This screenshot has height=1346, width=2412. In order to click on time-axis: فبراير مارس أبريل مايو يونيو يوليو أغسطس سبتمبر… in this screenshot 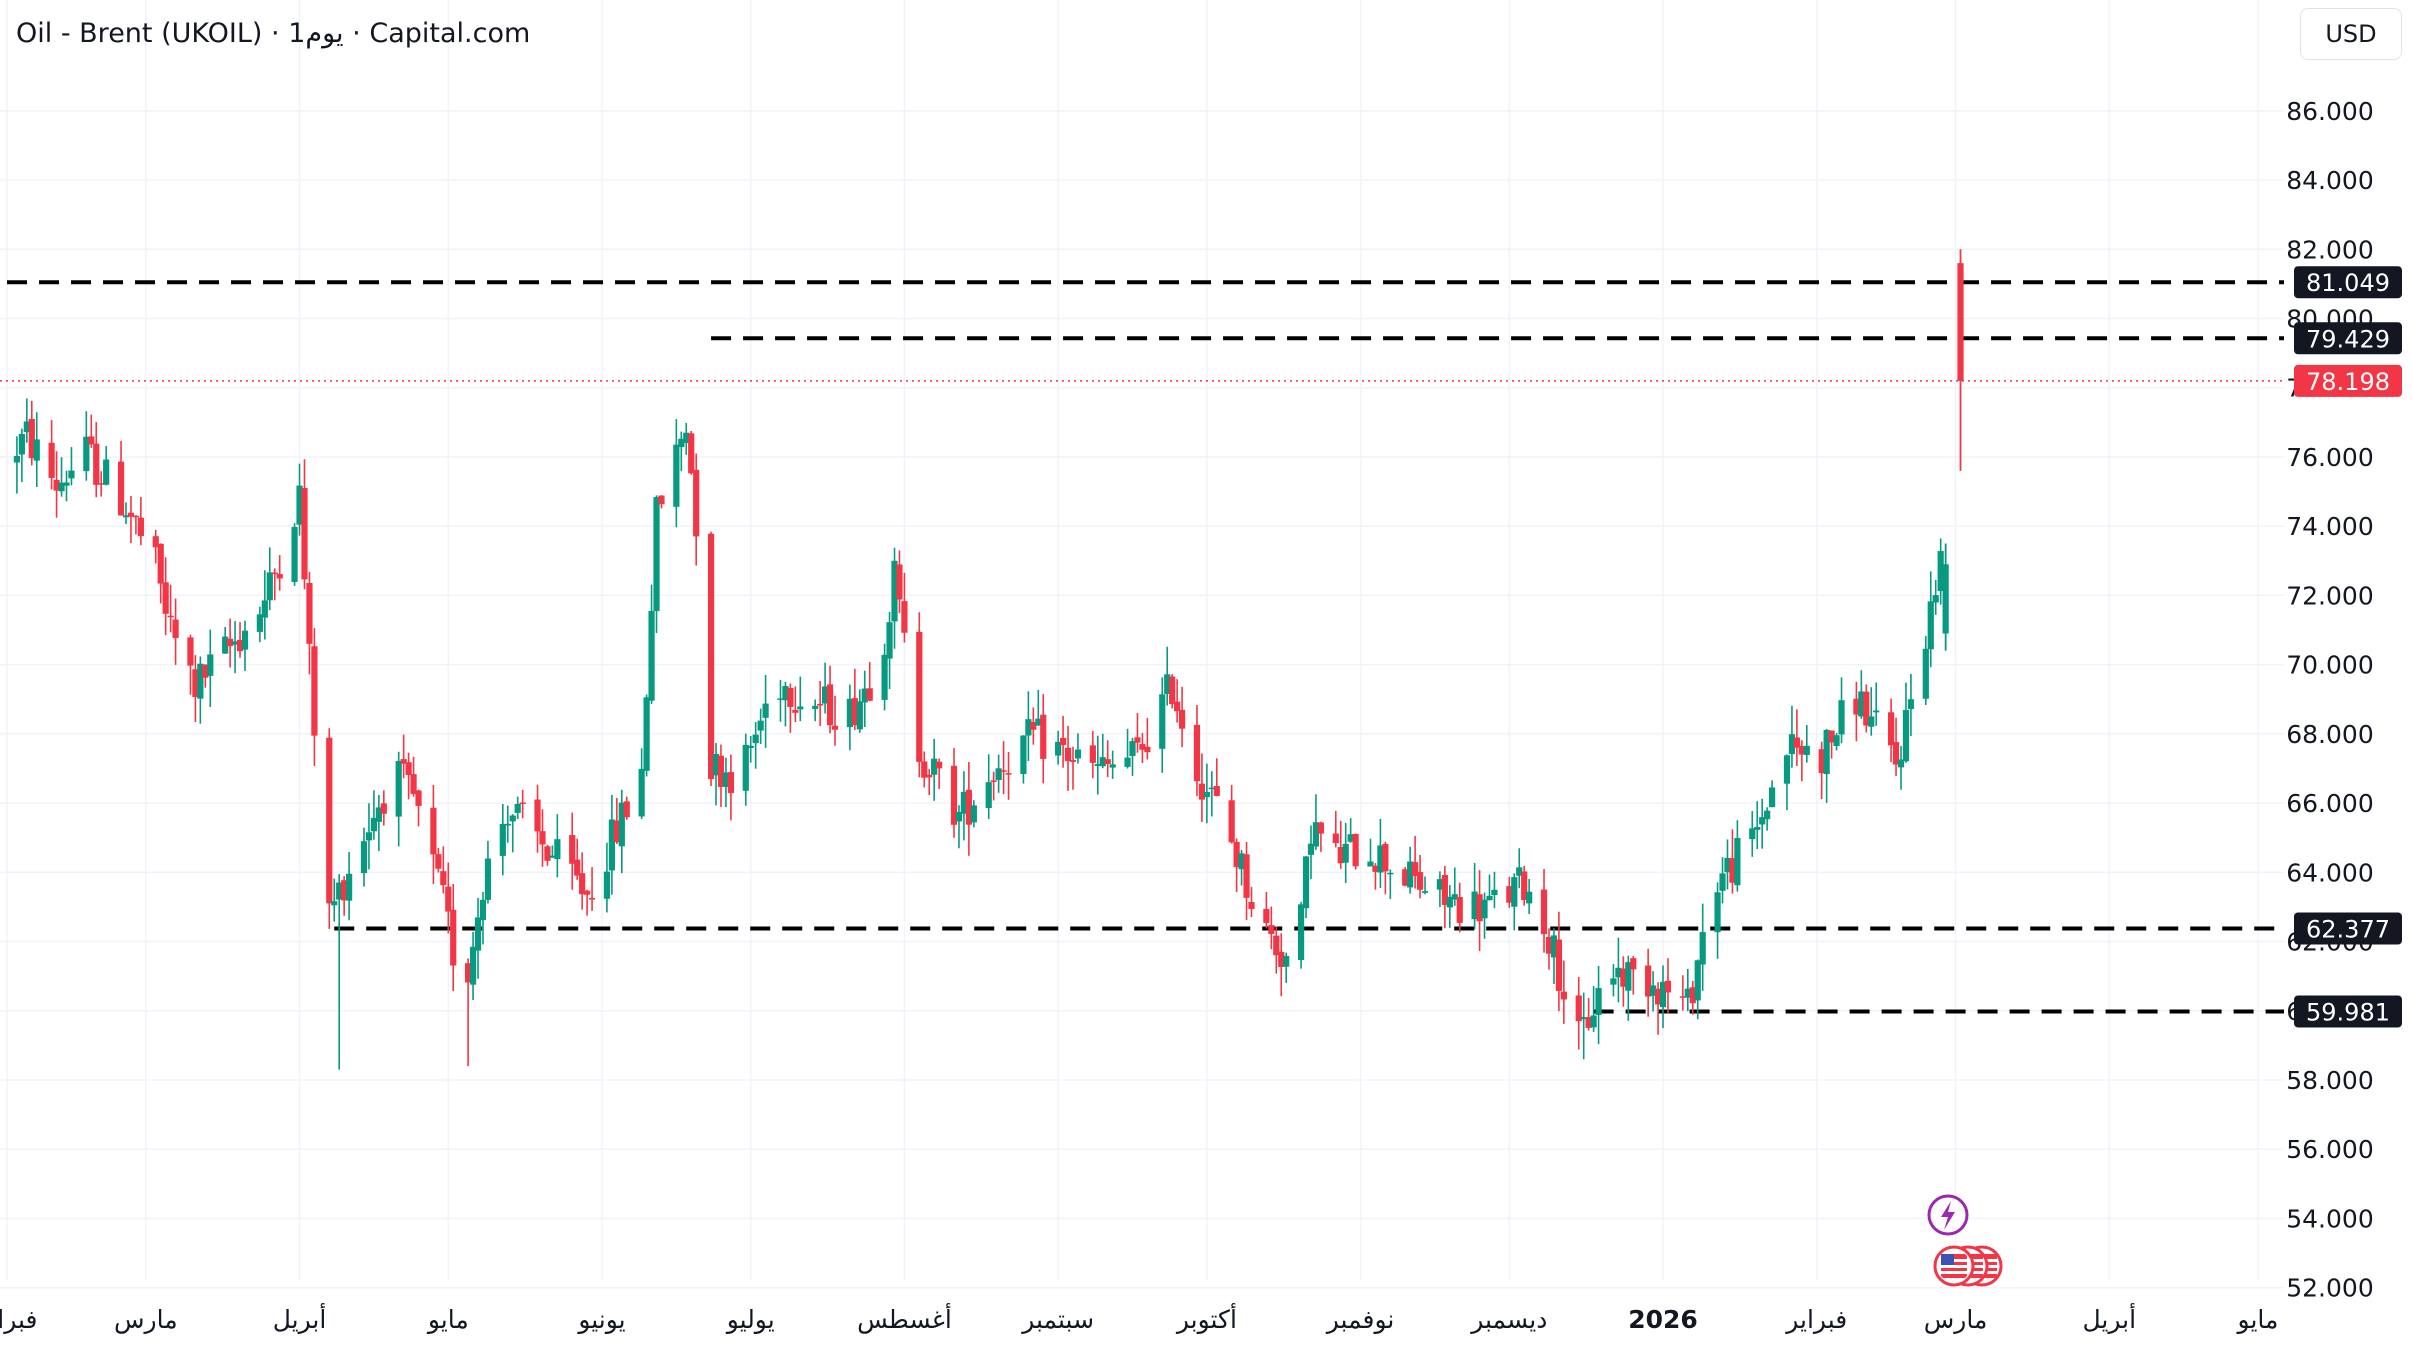, I will do `click(1139, 1318)`.